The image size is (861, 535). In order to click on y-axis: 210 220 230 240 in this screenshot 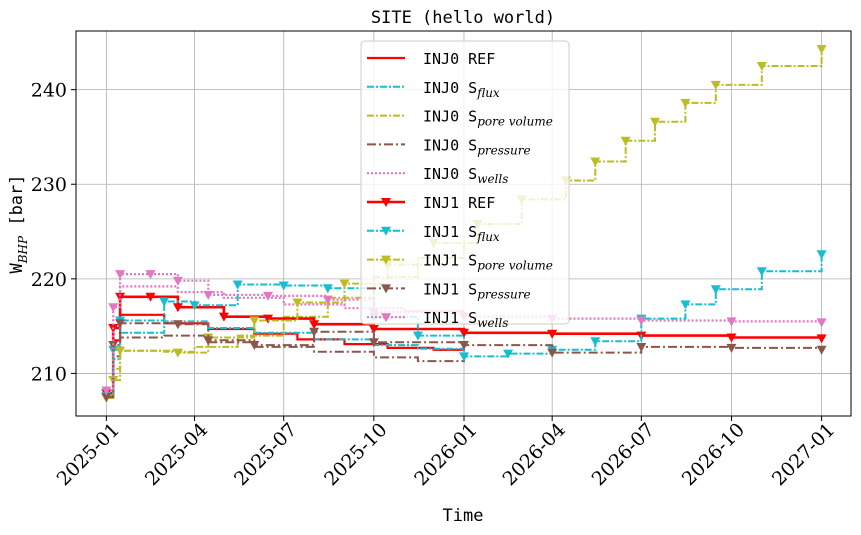, I will do `click(53, 232)`.